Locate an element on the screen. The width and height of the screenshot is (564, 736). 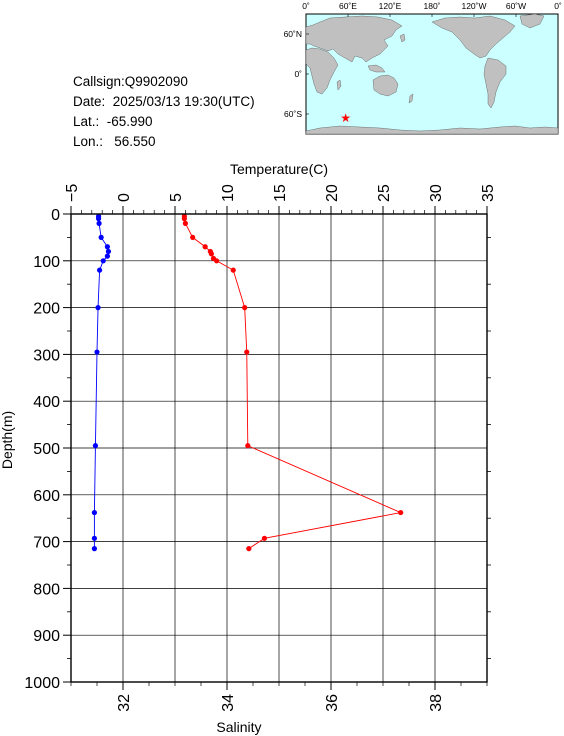
map-longitude-label: 120˚E is located at coordinates (390, 6).